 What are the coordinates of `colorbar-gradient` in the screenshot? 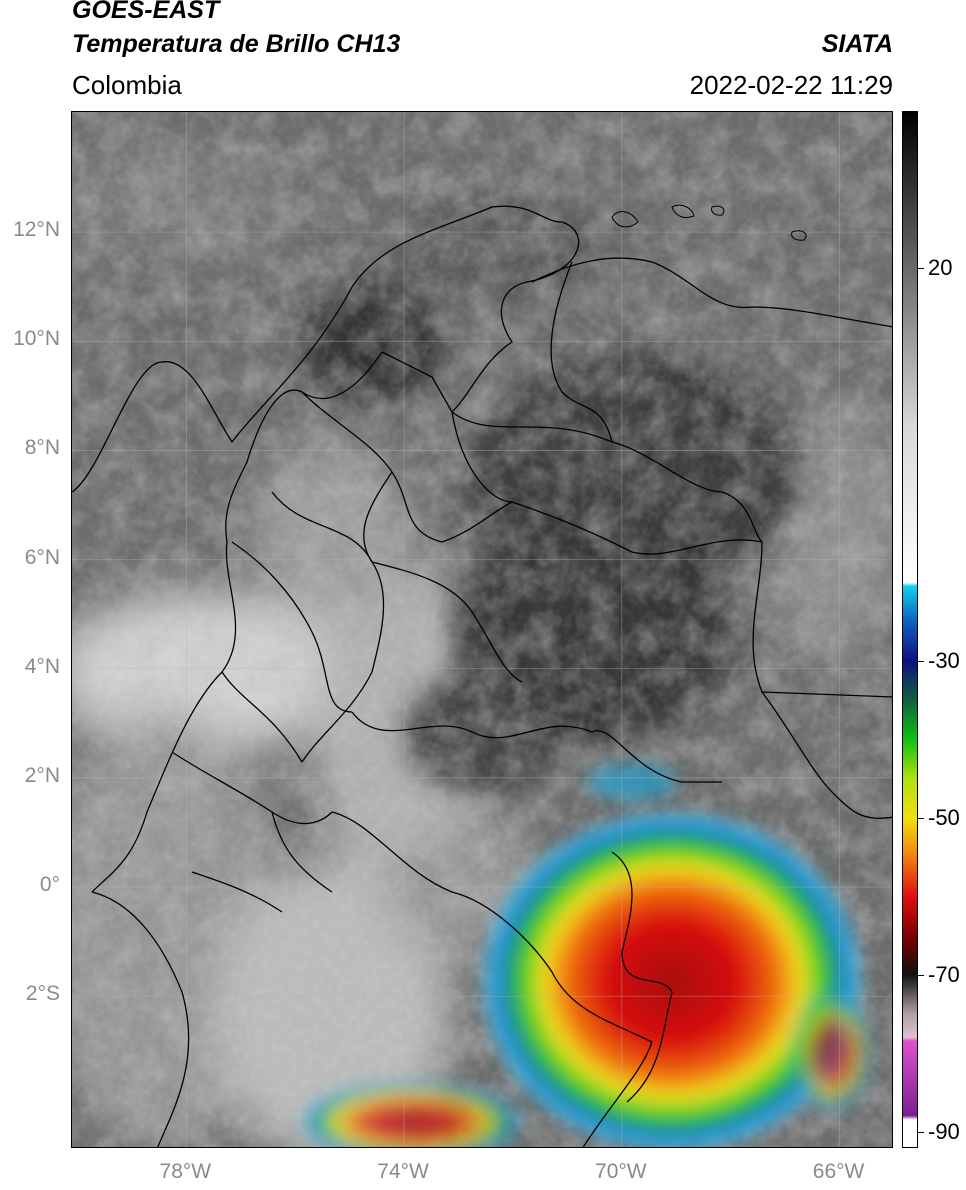 It's located at (910, 629).